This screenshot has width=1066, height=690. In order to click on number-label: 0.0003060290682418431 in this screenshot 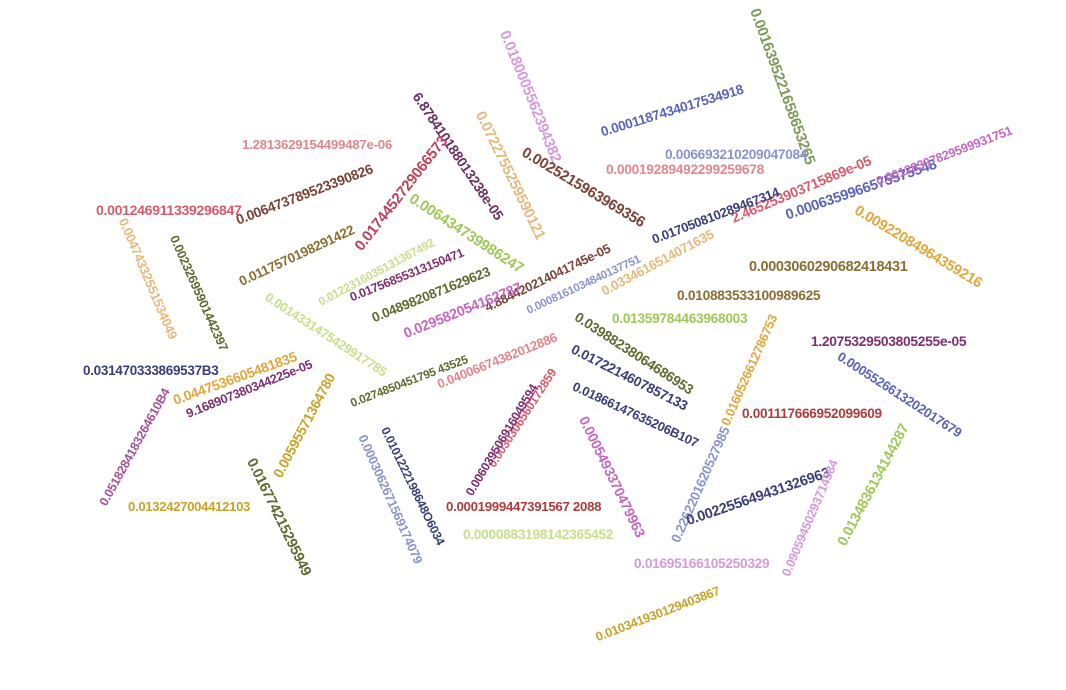, I will do `click(828, 267)`.